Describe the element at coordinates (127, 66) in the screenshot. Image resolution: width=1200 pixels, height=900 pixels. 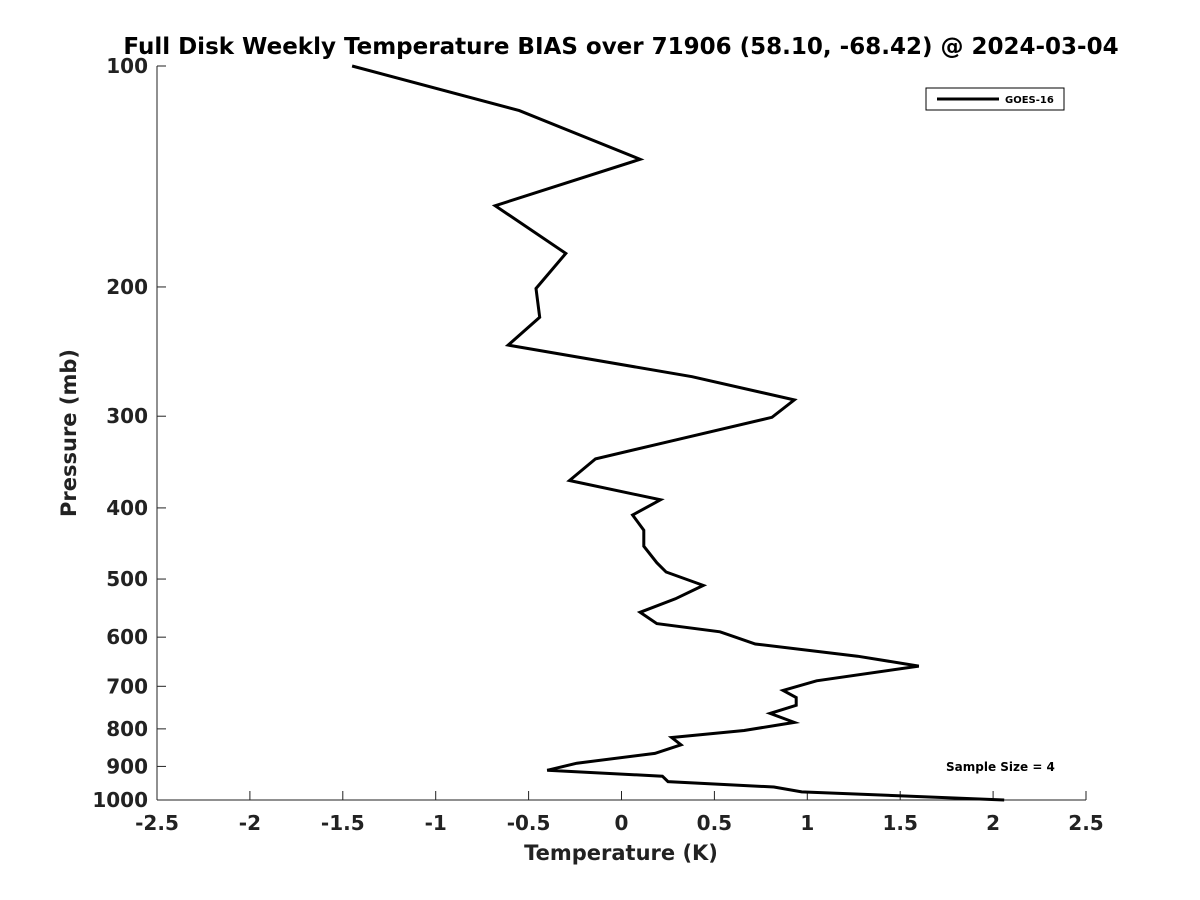
I see `y-tick-label: 100` at that location.